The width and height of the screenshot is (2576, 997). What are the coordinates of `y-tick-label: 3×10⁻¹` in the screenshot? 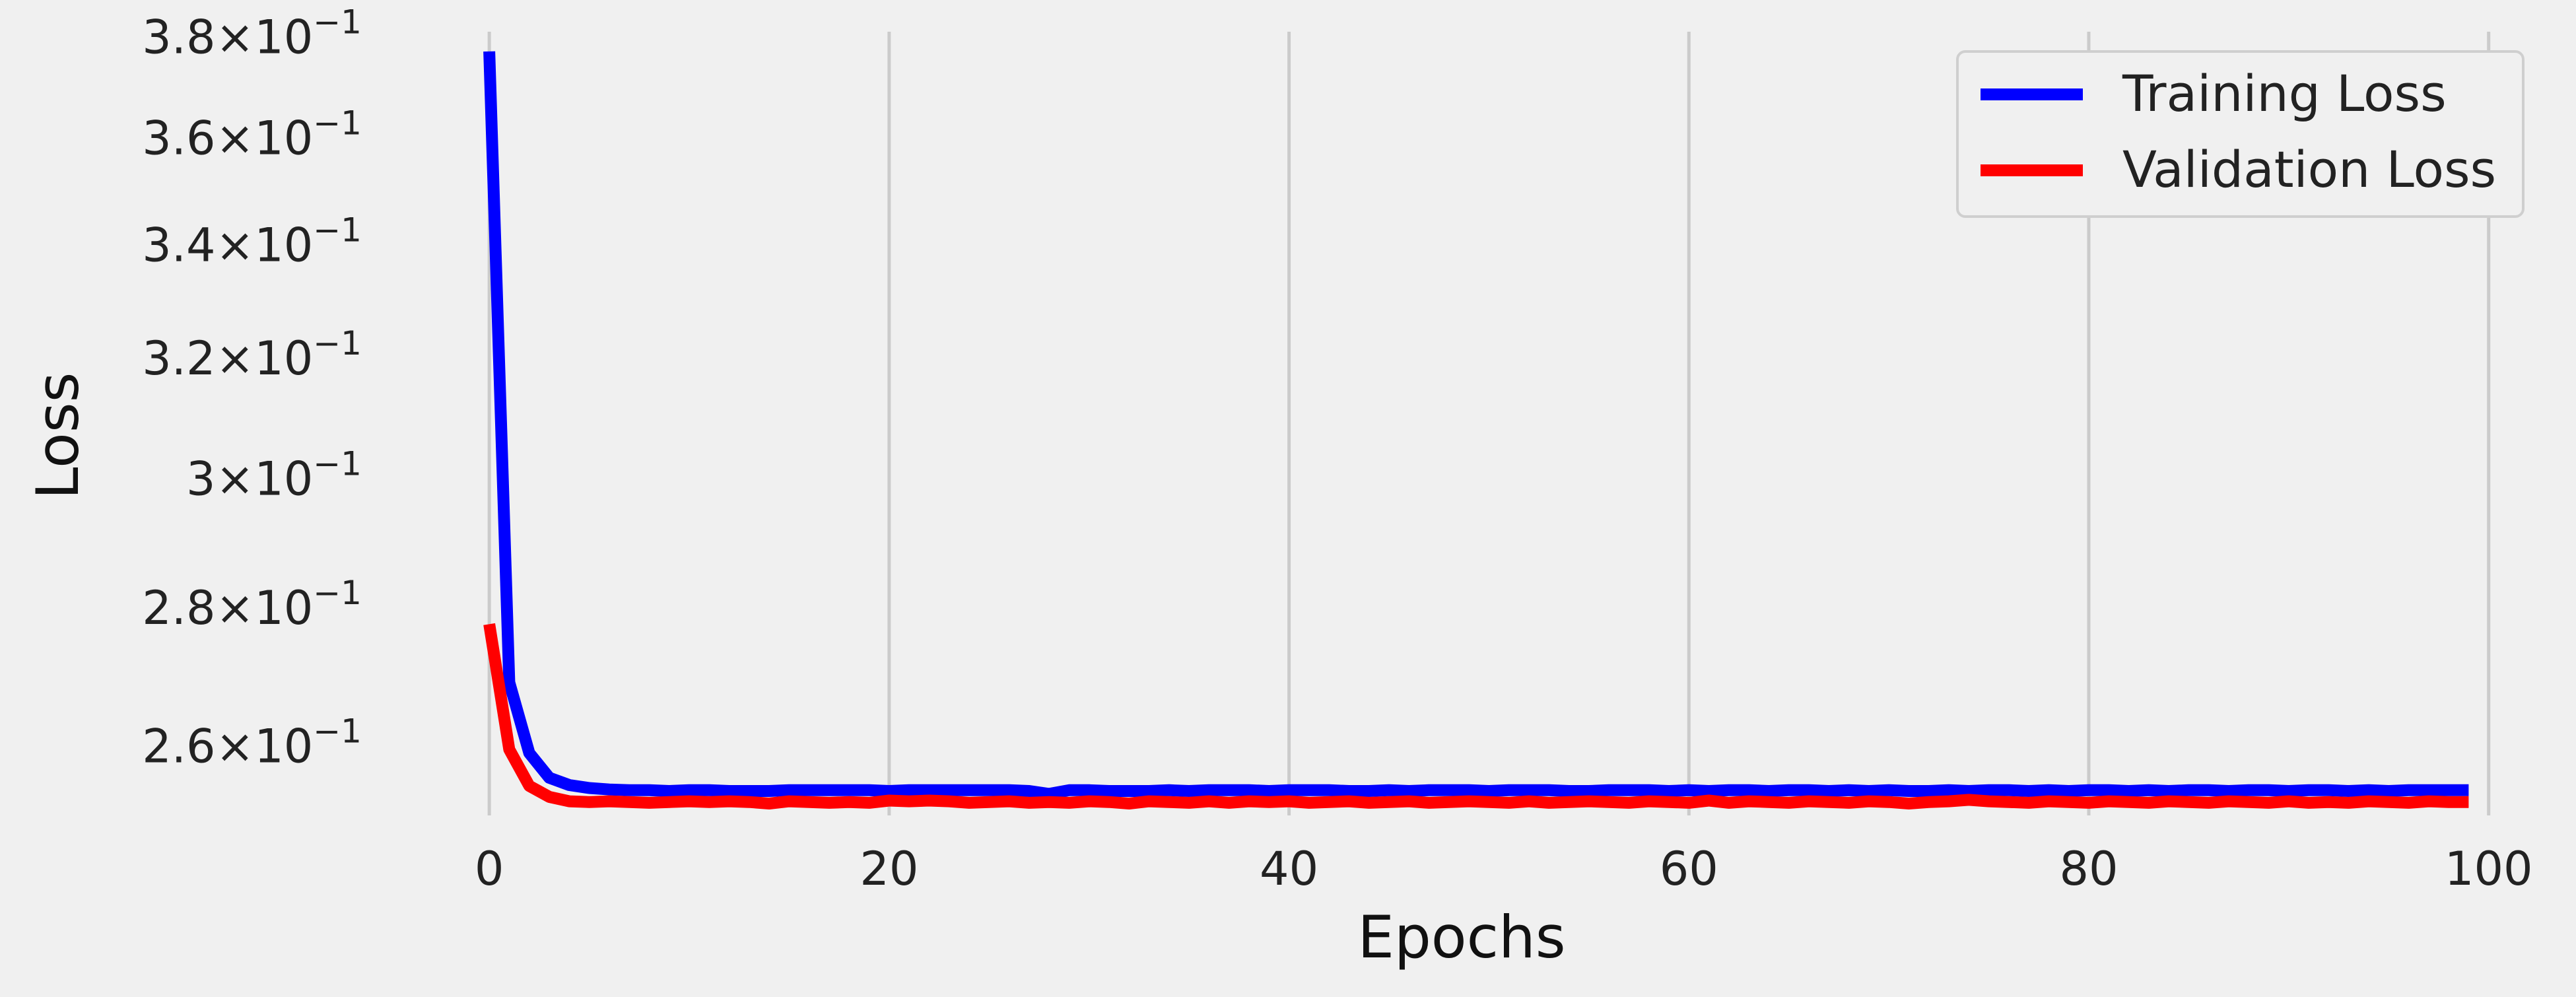 It's located at (274, 475).